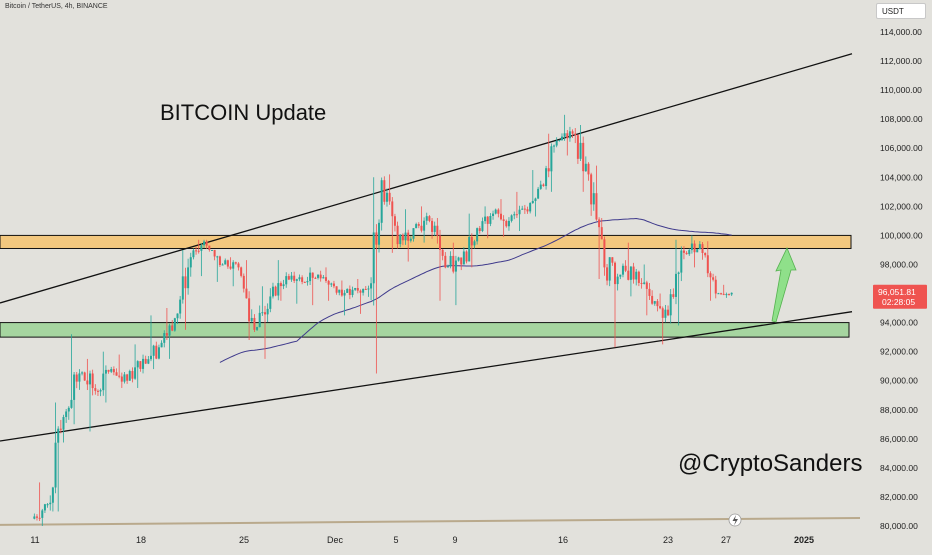  What do you see at coordinates (425, 330) in the screenshot?
I see `support-zone` at bounding box center [425, 330].